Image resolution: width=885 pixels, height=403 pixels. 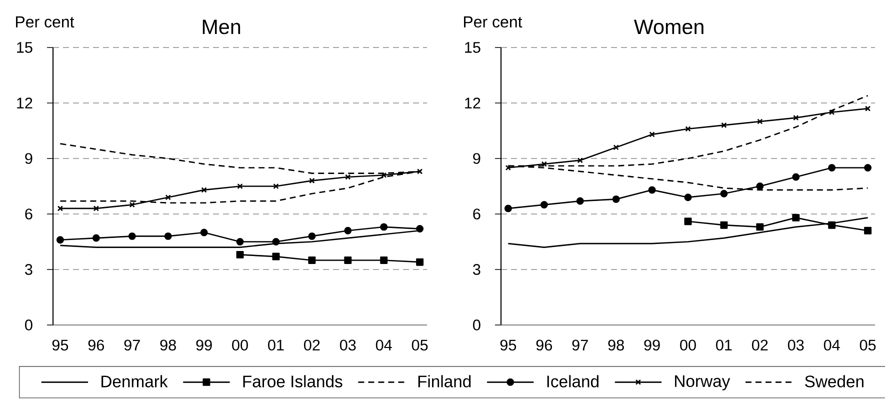 I want to click on legend-label: Finland, so click(x=444, y=381).